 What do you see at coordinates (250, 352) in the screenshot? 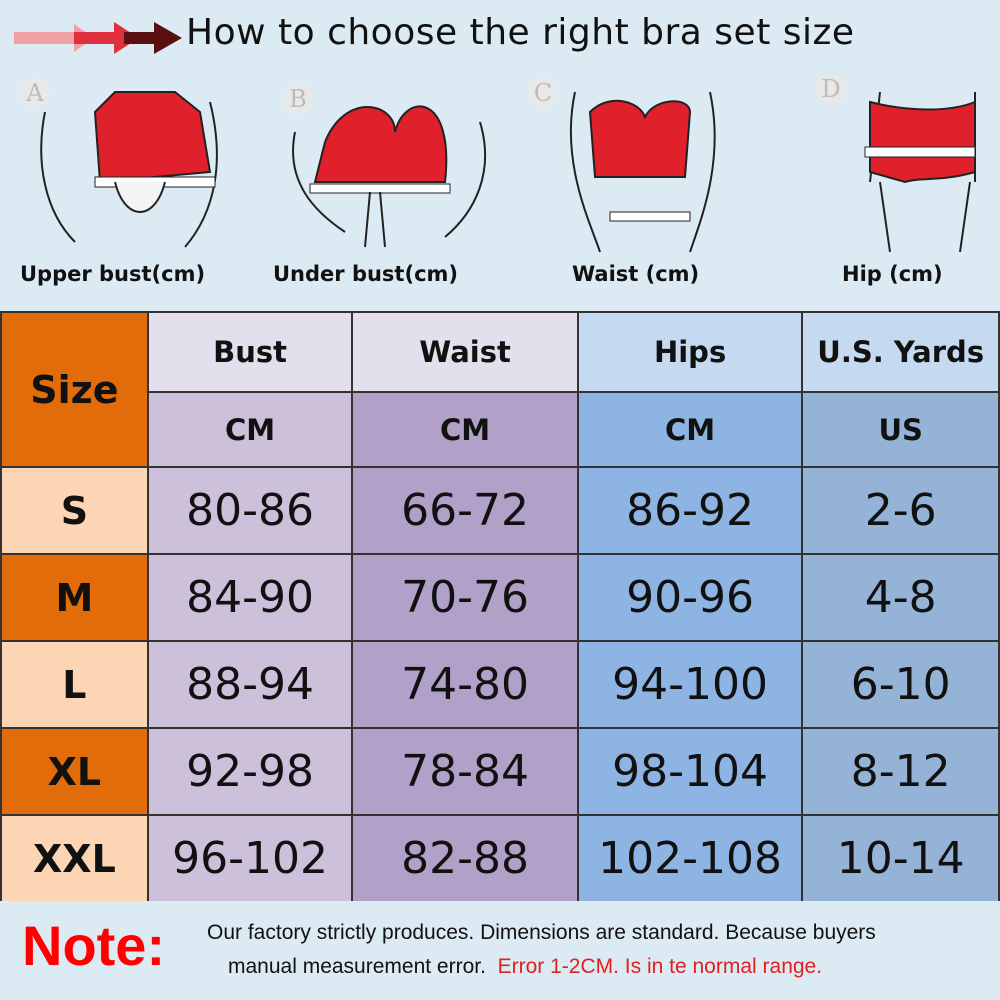
I see `column-header: Bust` at bounding box center [250, 352].